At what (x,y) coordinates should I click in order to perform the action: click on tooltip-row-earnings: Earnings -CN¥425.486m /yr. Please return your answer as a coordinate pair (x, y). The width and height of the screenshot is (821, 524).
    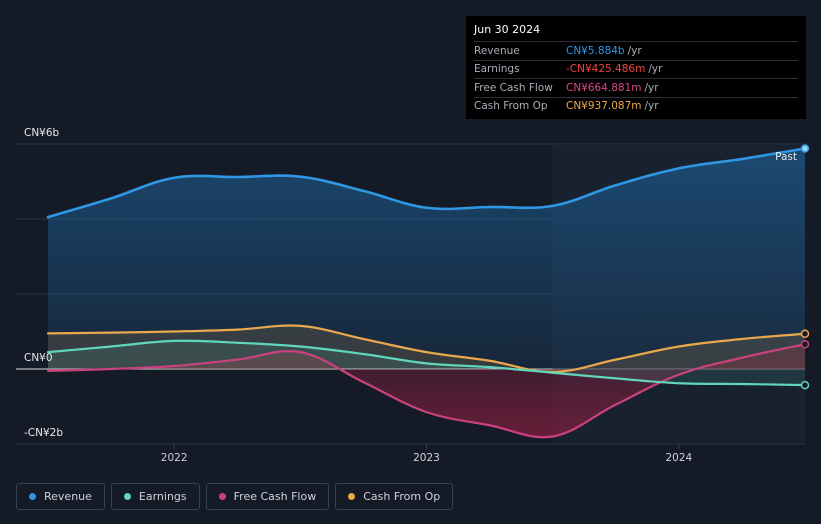
    Looking at the image, I should click on (636, 70).